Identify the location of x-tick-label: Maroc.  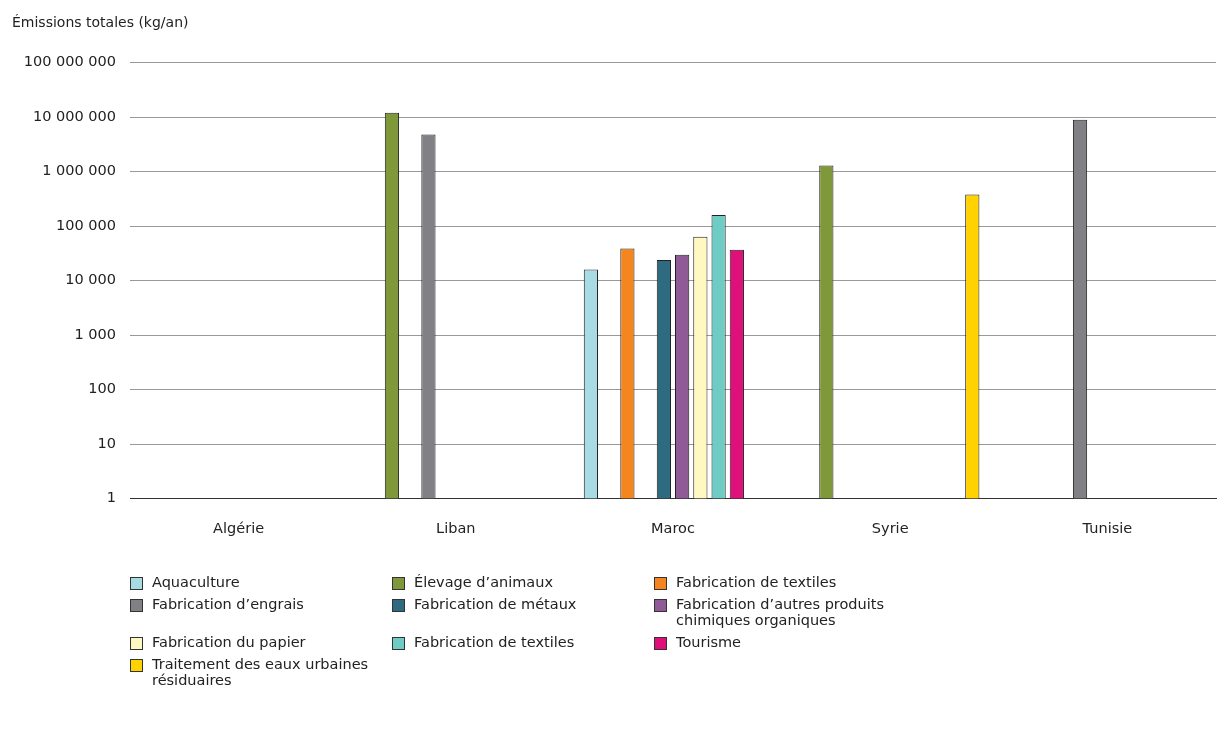
(673, 528).